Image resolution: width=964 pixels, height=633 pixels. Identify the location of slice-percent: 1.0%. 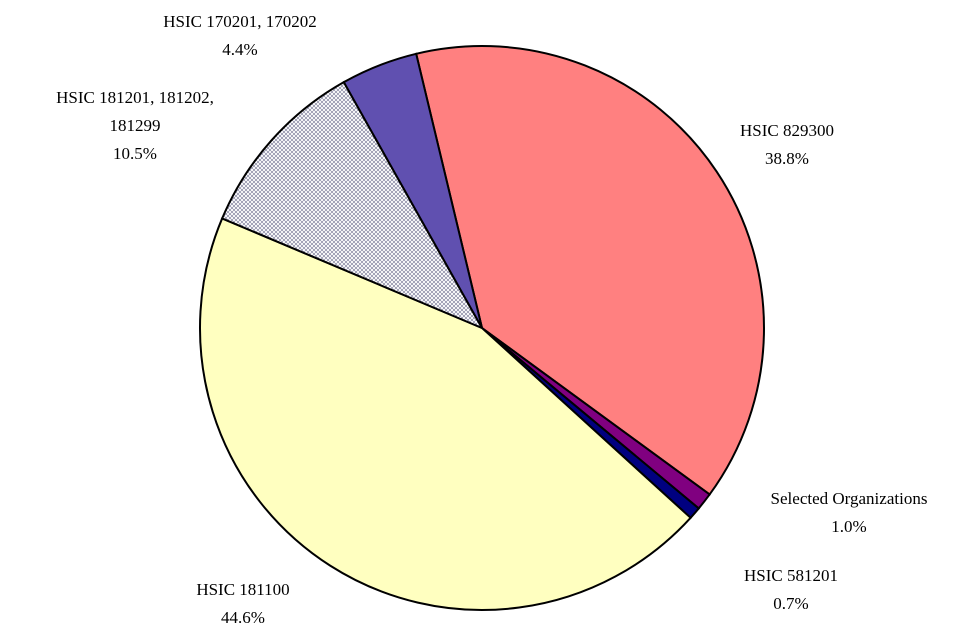
(849, 526).